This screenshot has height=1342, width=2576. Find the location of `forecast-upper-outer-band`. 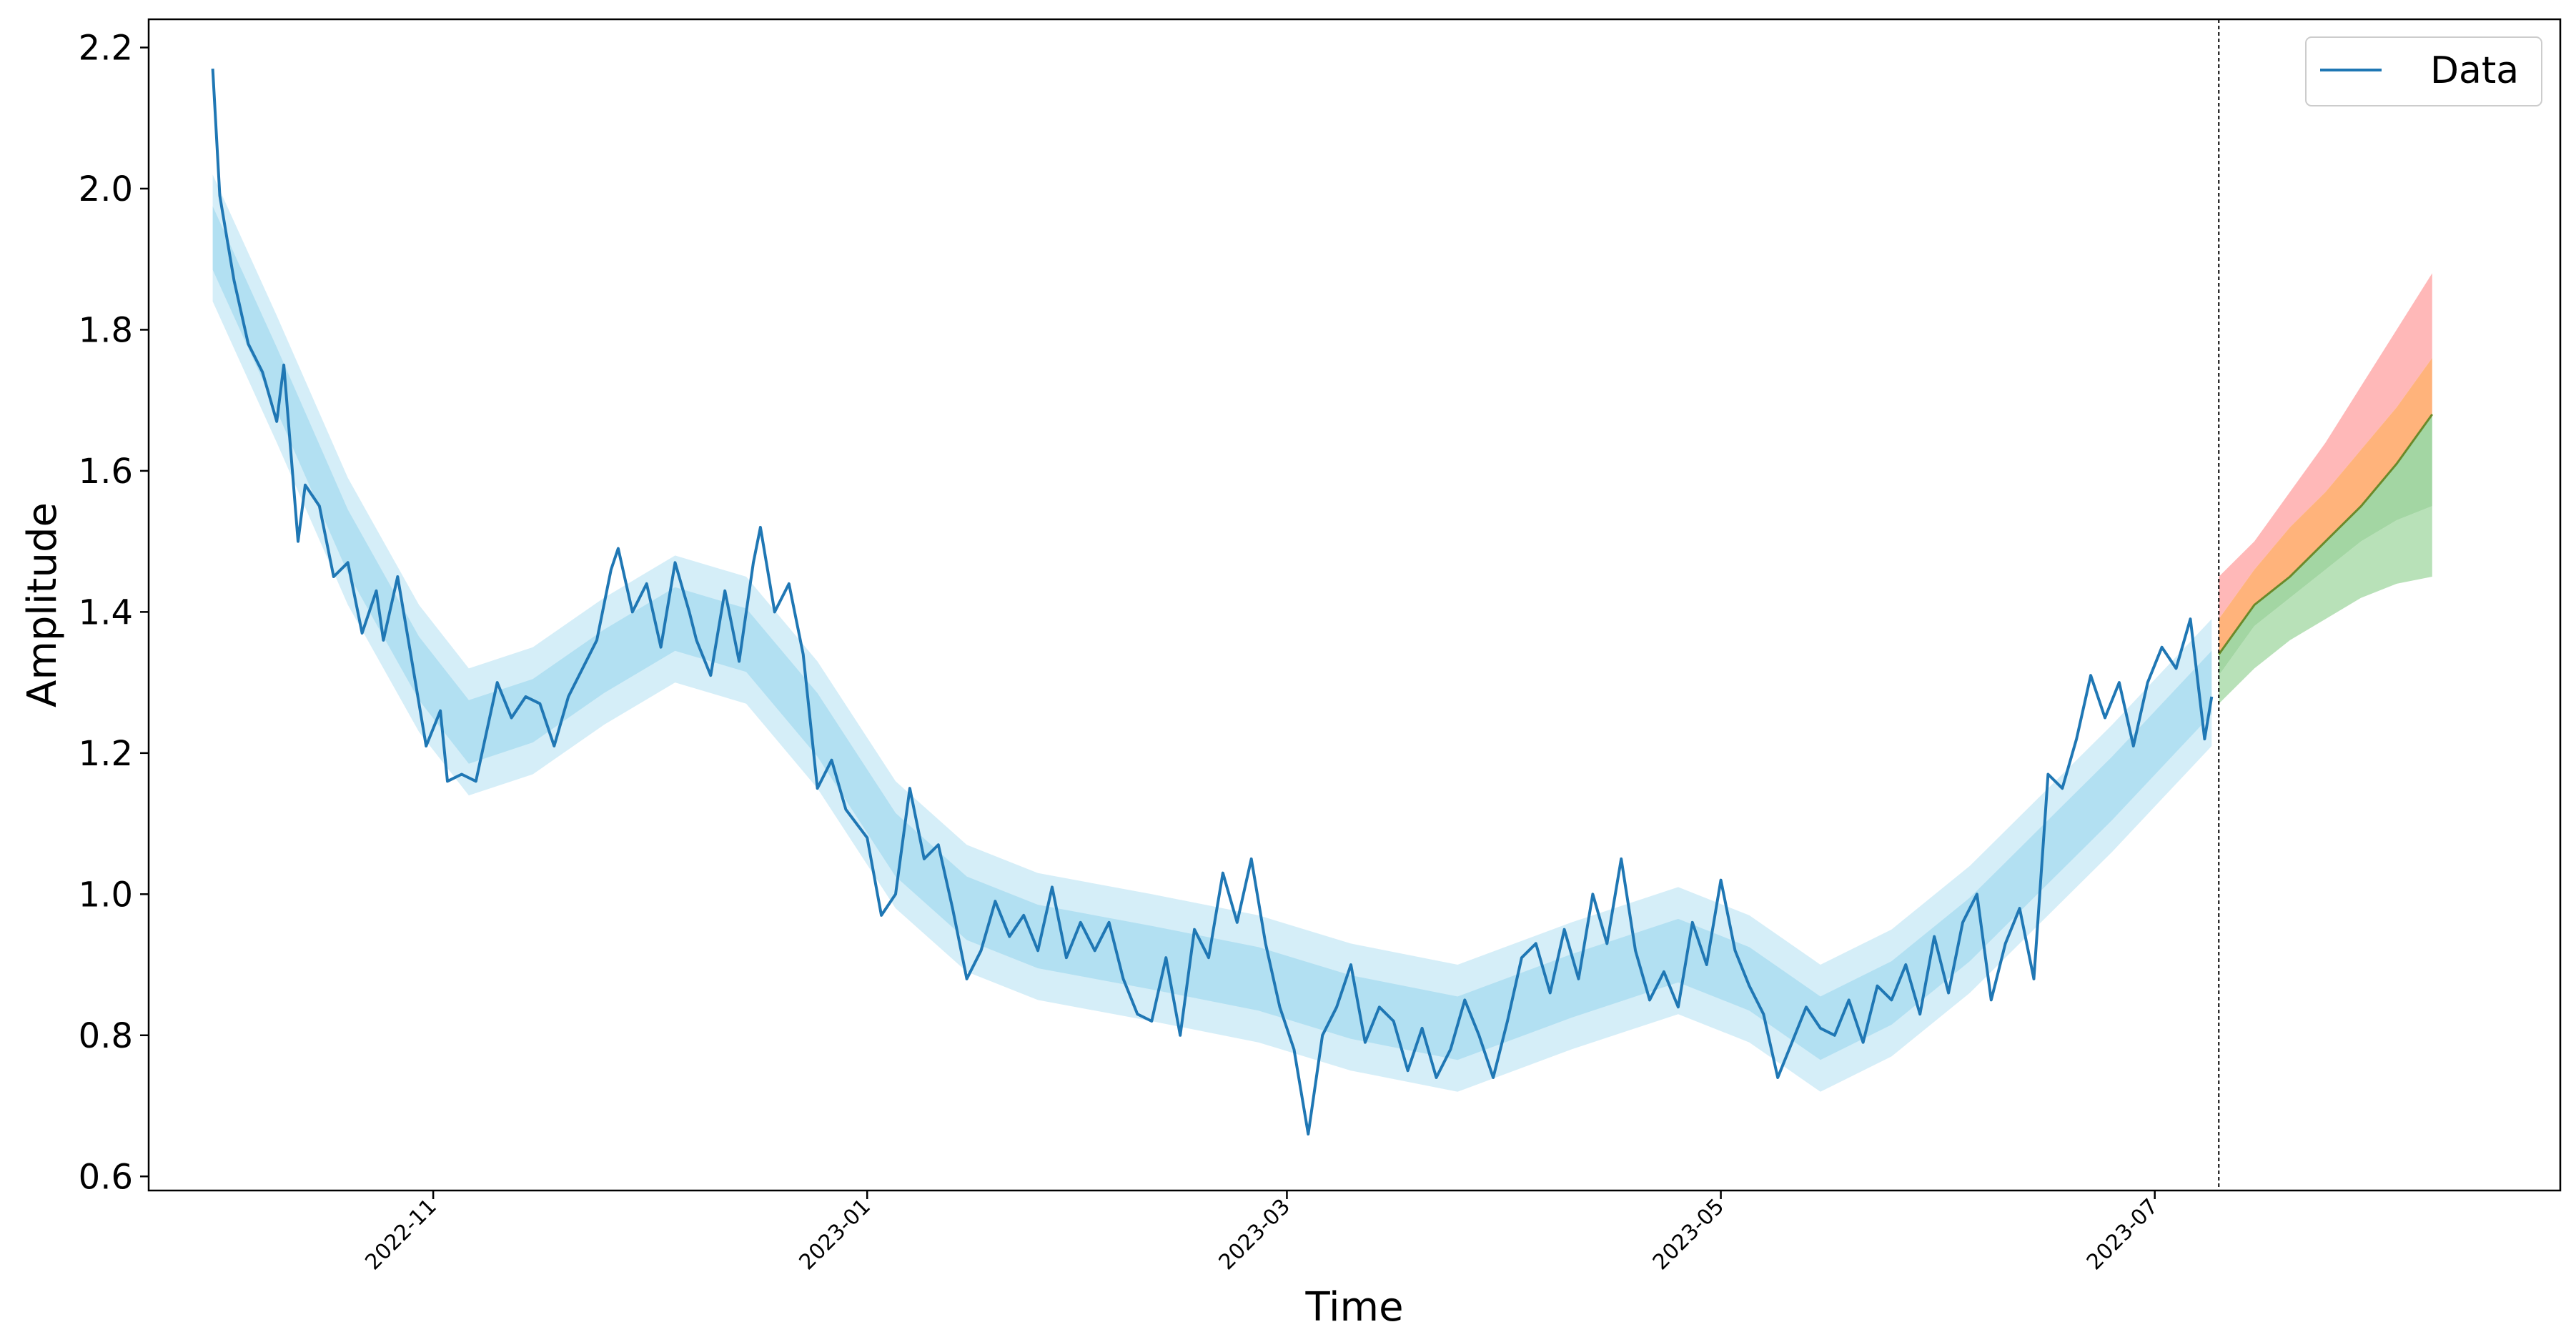

forecast-upper-outer-band is located at coordinates (2326, 446).